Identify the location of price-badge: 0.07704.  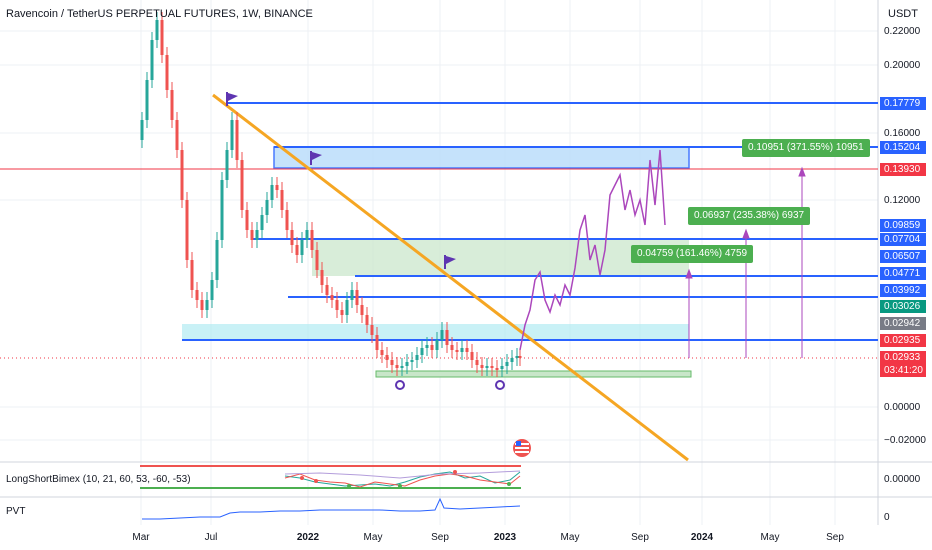
(903, 239).